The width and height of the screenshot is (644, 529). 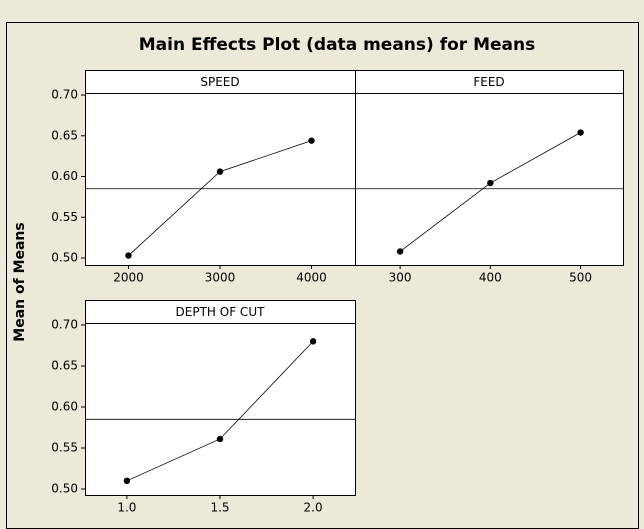 What do you see at coordinates (221, 312) in the screenshot?
I see `panel-title: DEPTH OF CUT` at bounding box center [221, 312].